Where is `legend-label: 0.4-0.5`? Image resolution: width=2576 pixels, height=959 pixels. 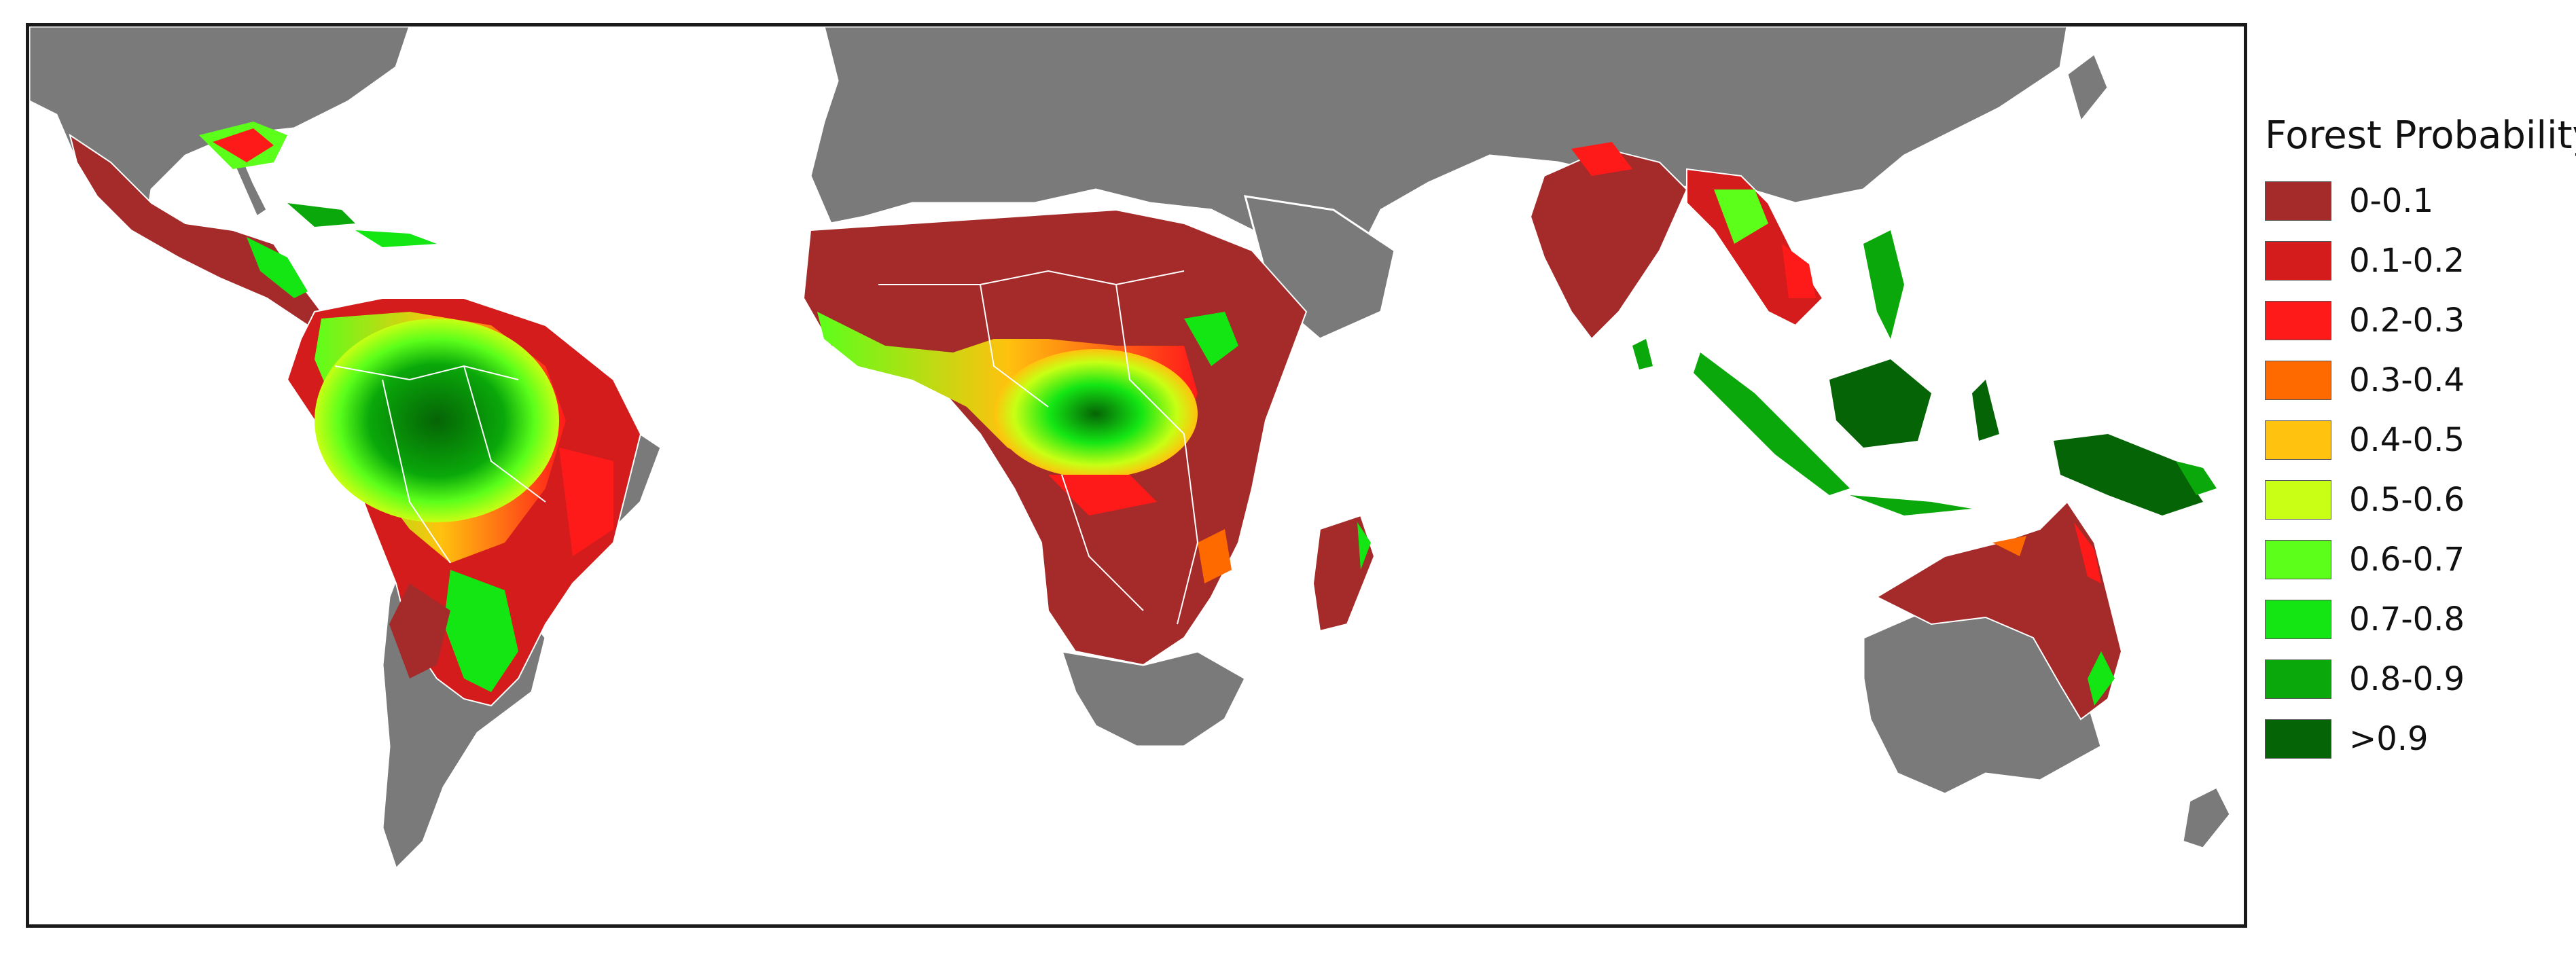 legend-label: 0.4-0.5 is located at coordinates (2407, 440).